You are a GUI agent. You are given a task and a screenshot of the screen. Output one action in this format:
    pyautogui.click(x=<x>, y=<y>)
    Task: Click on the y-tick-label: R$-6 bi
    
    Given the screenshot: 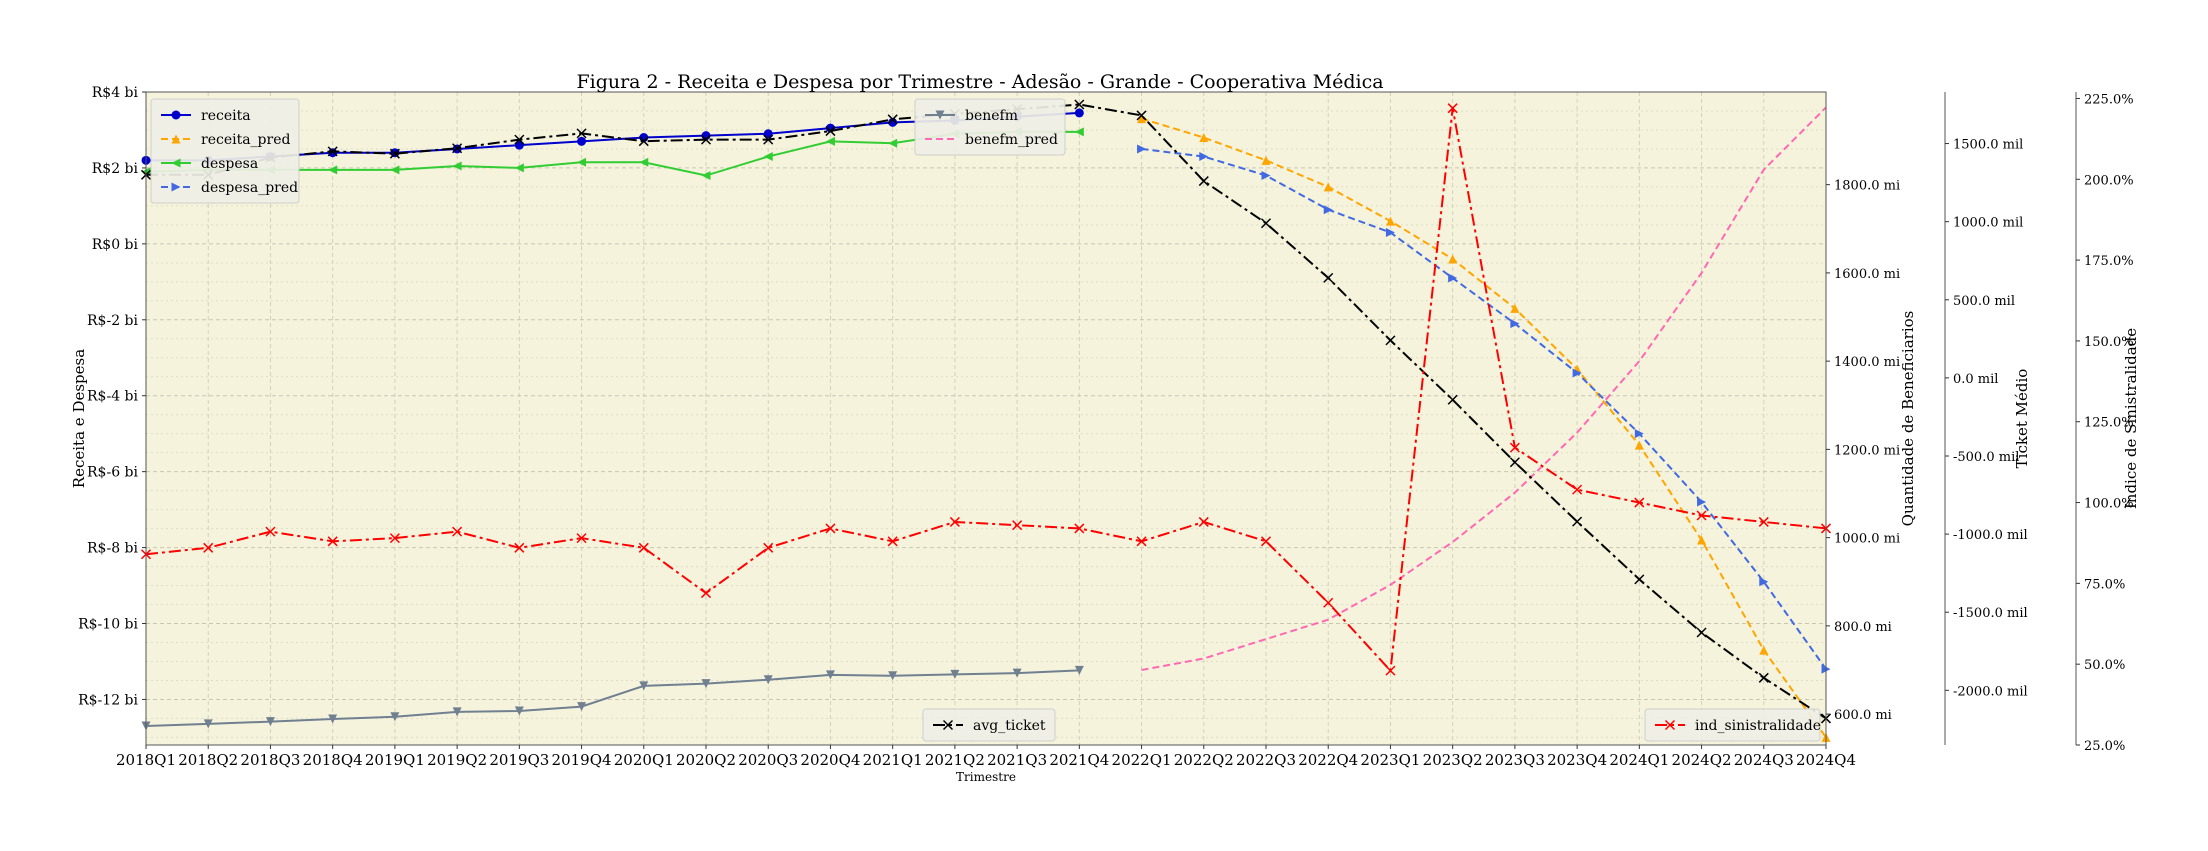 What is the action you would take?
    pyautogui.click(x=112, y=473)
    